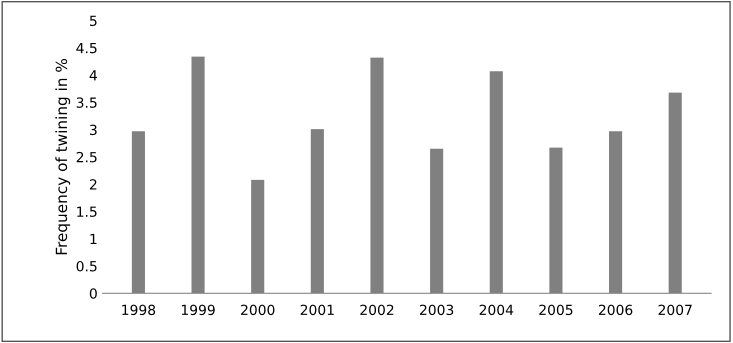  Describe the element at coordinates (93, 239) in the screenshot. I see `y-tick-label: 1` at that location.